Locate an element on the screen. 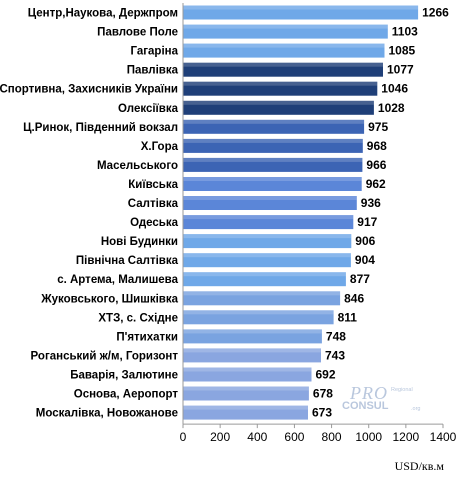 The width and height of the screenshot is (466, 478). category-label: ХТЗ, с. Східне is located at coordinates (138, 318).